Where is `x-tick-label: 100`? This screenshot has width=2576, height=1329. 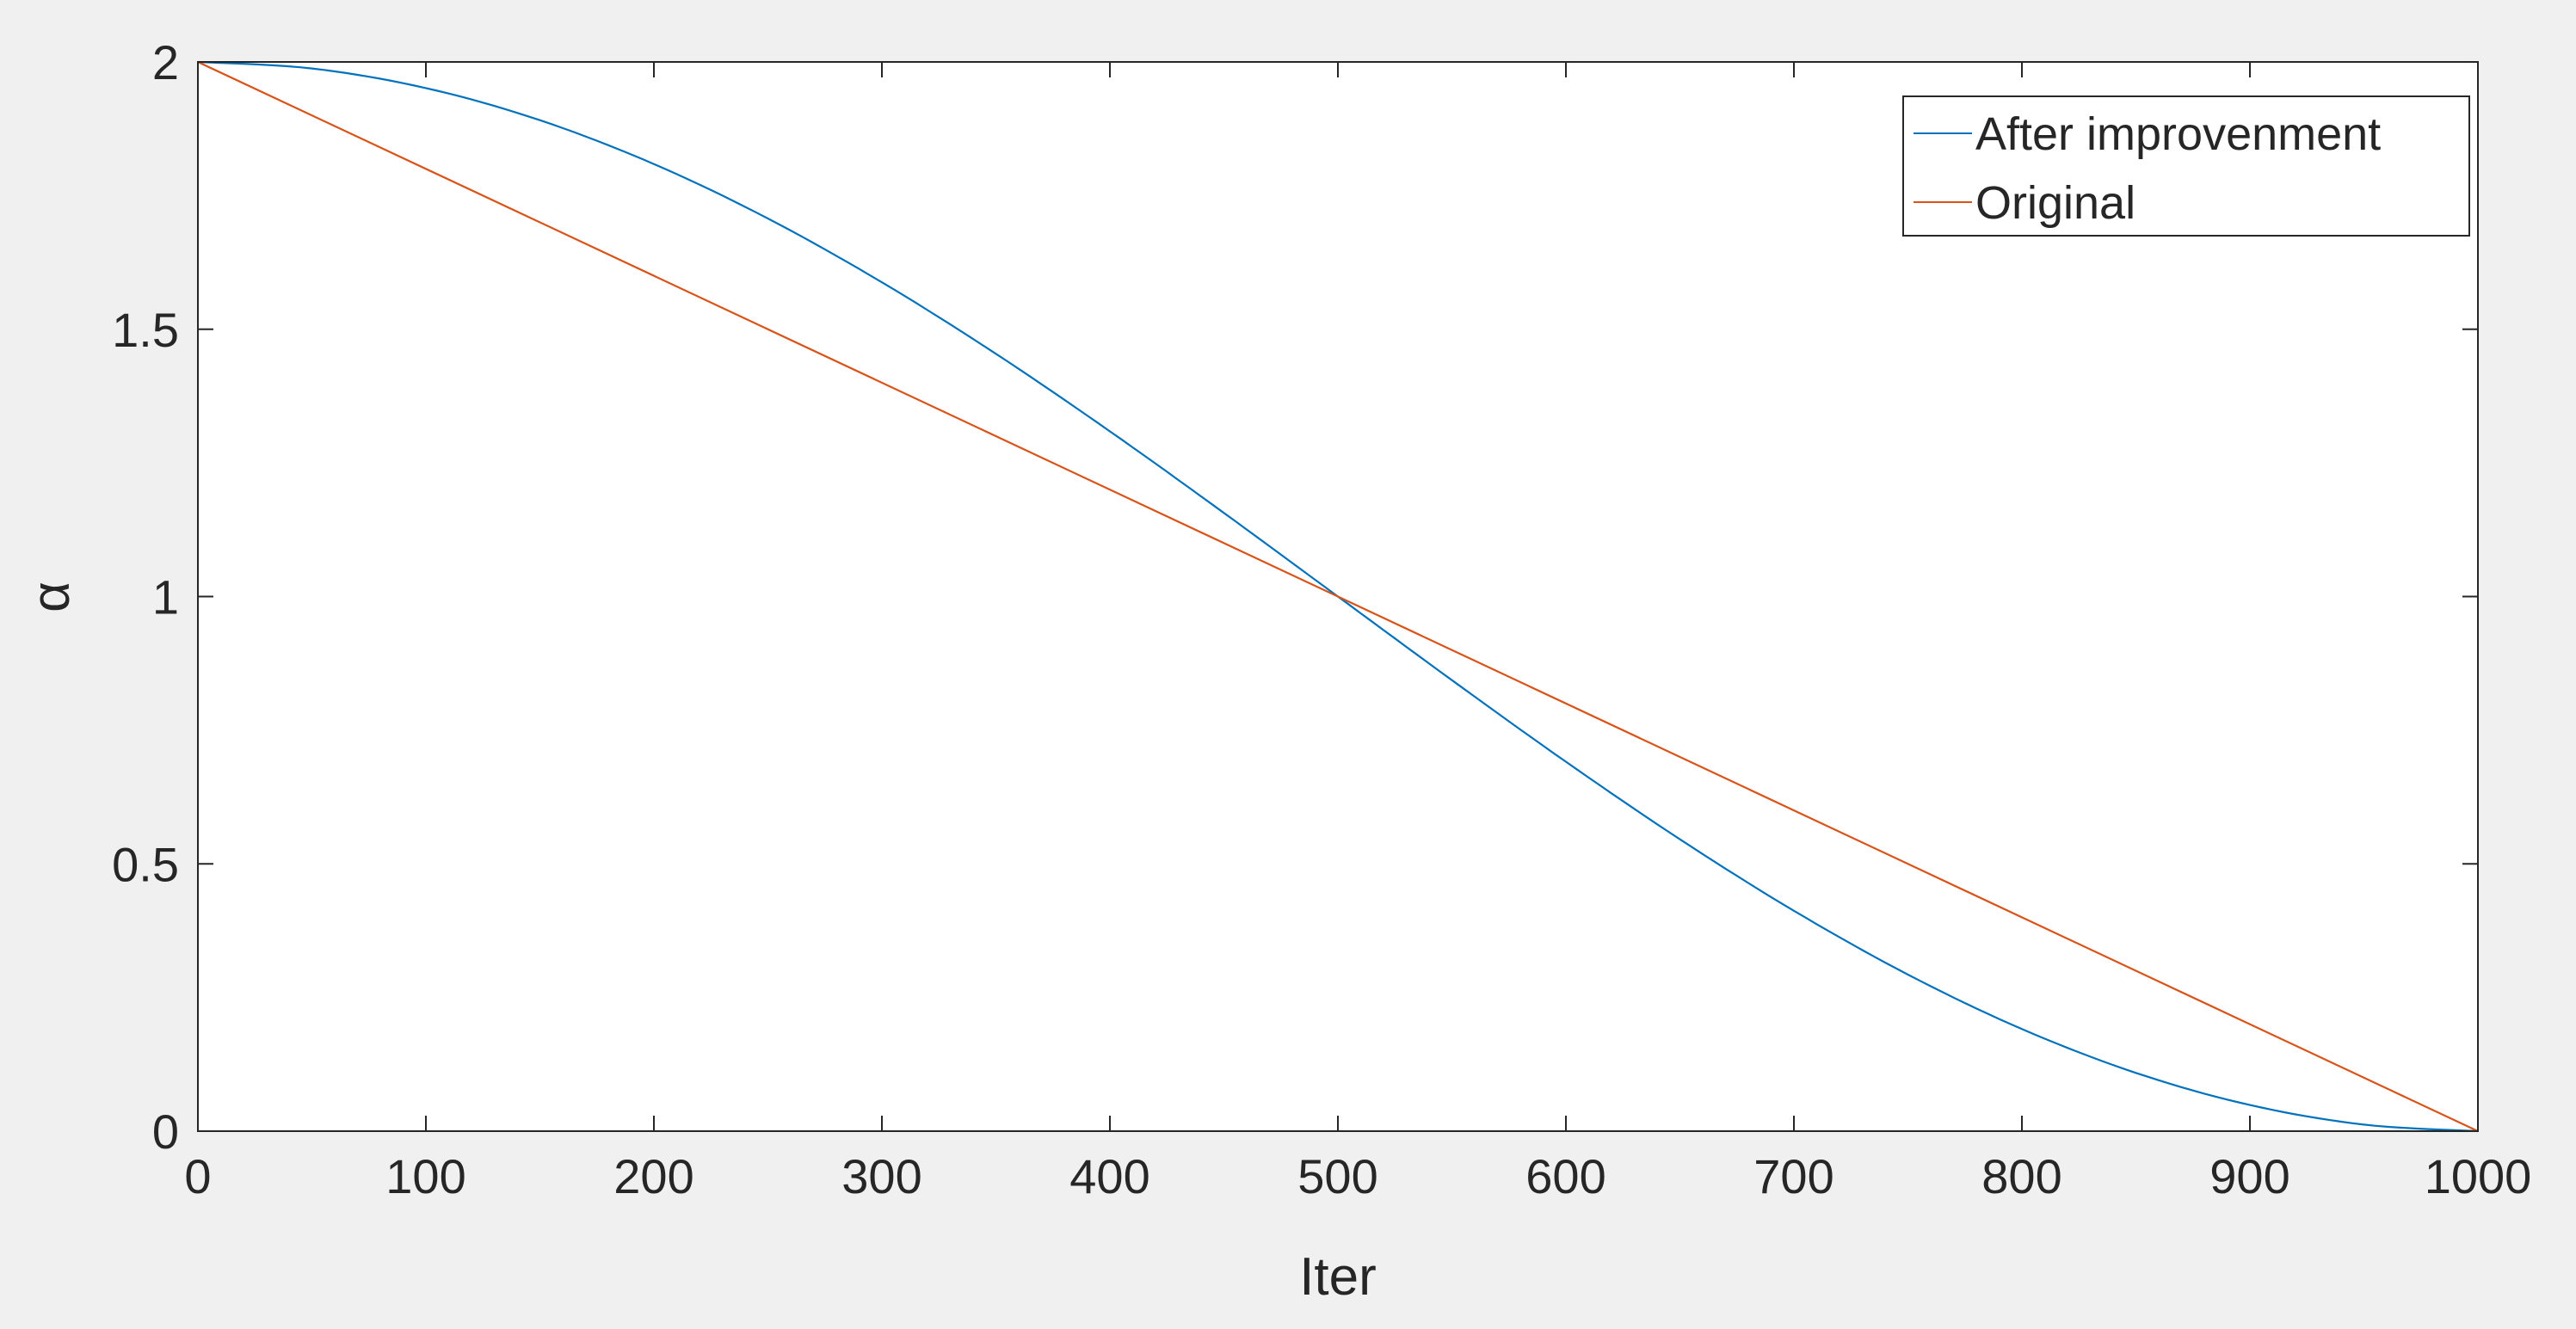
x-tick-label: 100 is located at coordinates (425, 1176).